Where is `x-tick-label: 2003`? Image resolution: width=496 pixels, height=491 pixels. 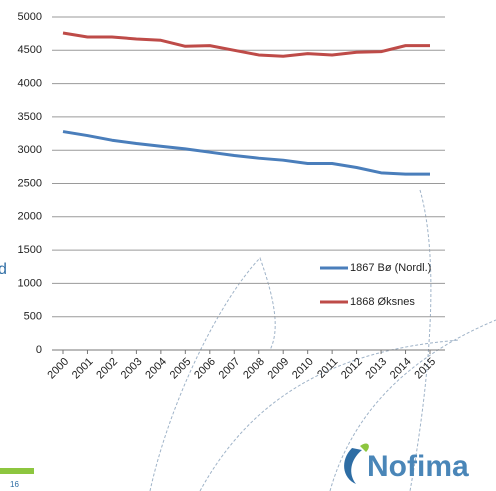 x-tick-label: 2003 is located at coordinates (132, 369).